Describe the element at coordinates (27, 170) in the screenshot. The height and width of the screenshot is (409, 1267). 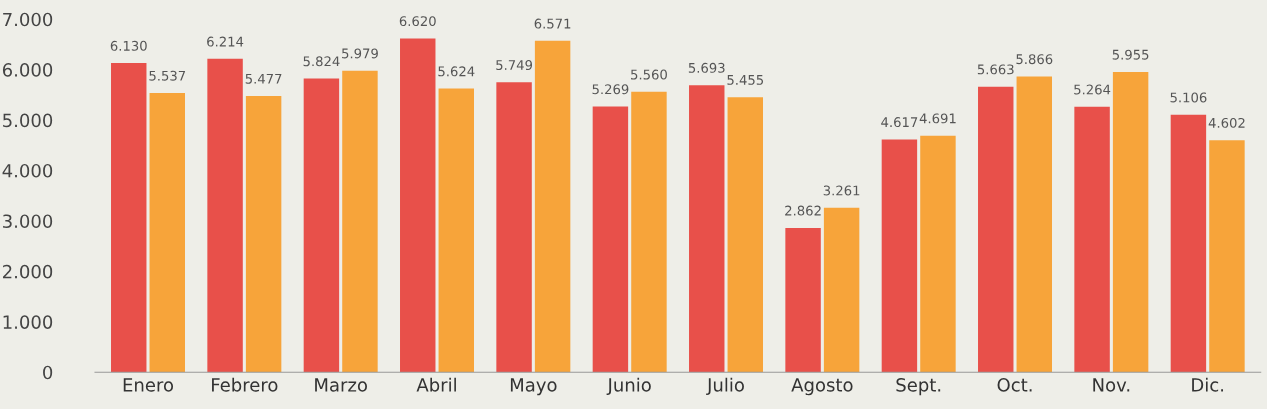
I see `y-tick-label: 4.000` at that location.